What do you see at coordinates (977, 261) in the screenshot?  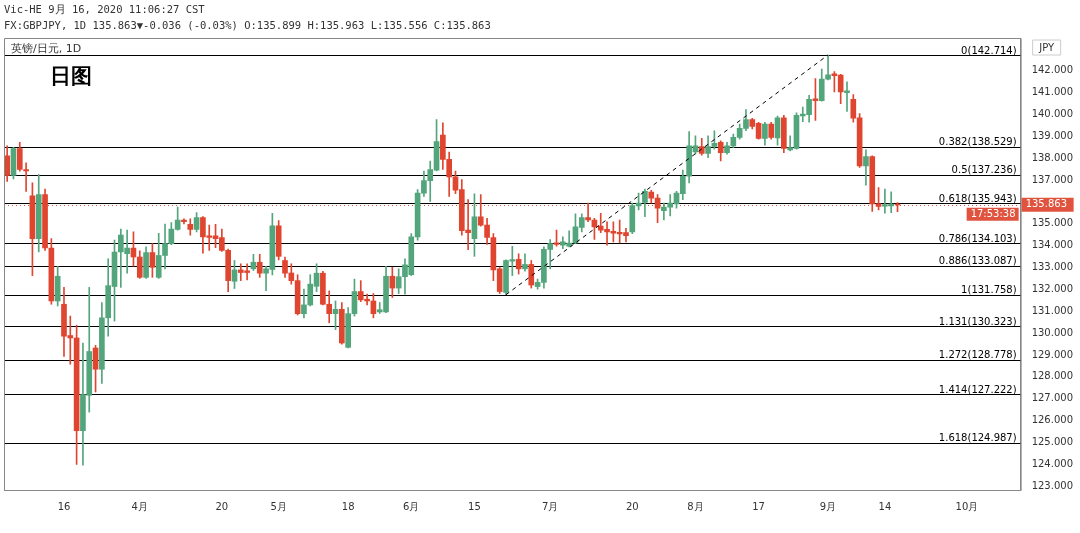 I see `ref-line-label: 0.886(133.087)` at bounding box center [977, 261].